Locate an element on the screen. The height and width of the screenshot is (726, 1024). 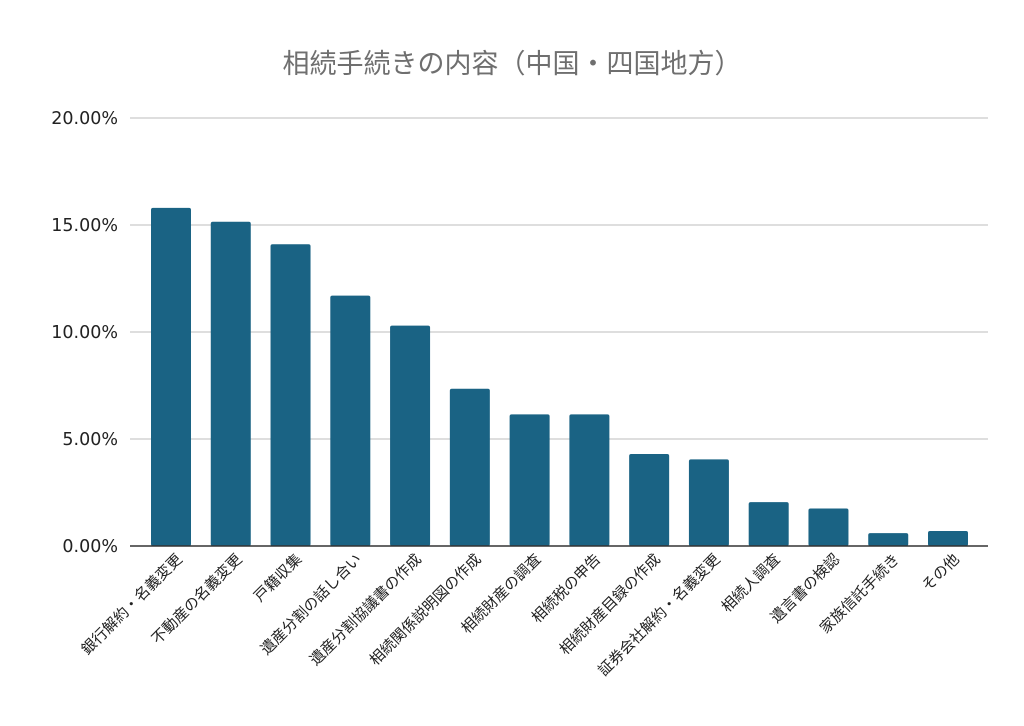
y-tick-label: 0.00% is located at coordinates (90, 547).